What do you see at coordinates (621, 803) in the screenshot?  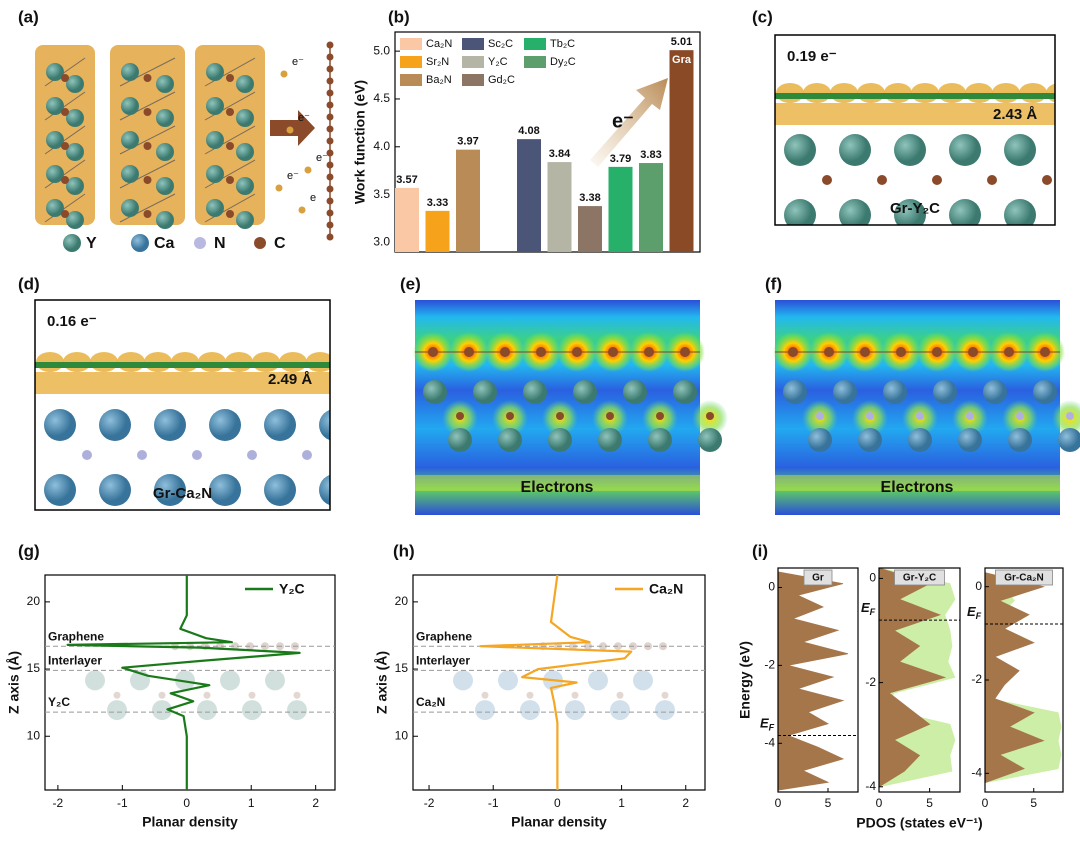 I see `x-tick-label: 1` at bounding box center [621, 803].